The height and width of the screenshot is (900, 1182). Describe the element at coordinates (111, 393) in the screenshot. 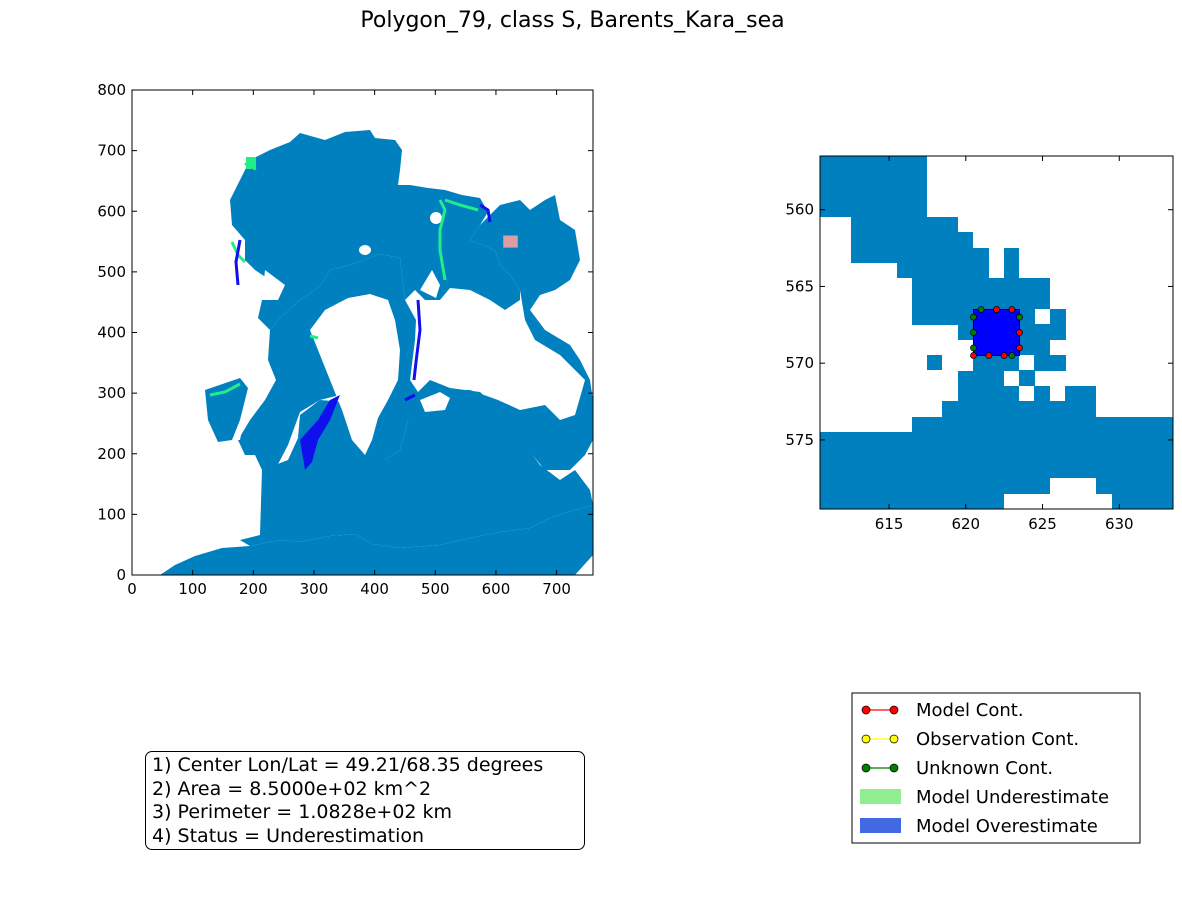

I see `y-tick-label: 300` at that location.